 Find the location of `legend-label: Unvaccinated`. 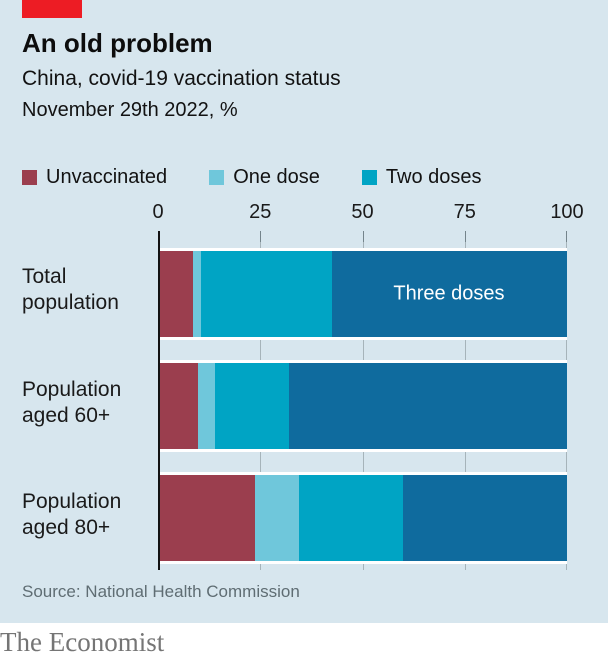

legend-label: Unvaccinated is located at coordinates (107, 177).